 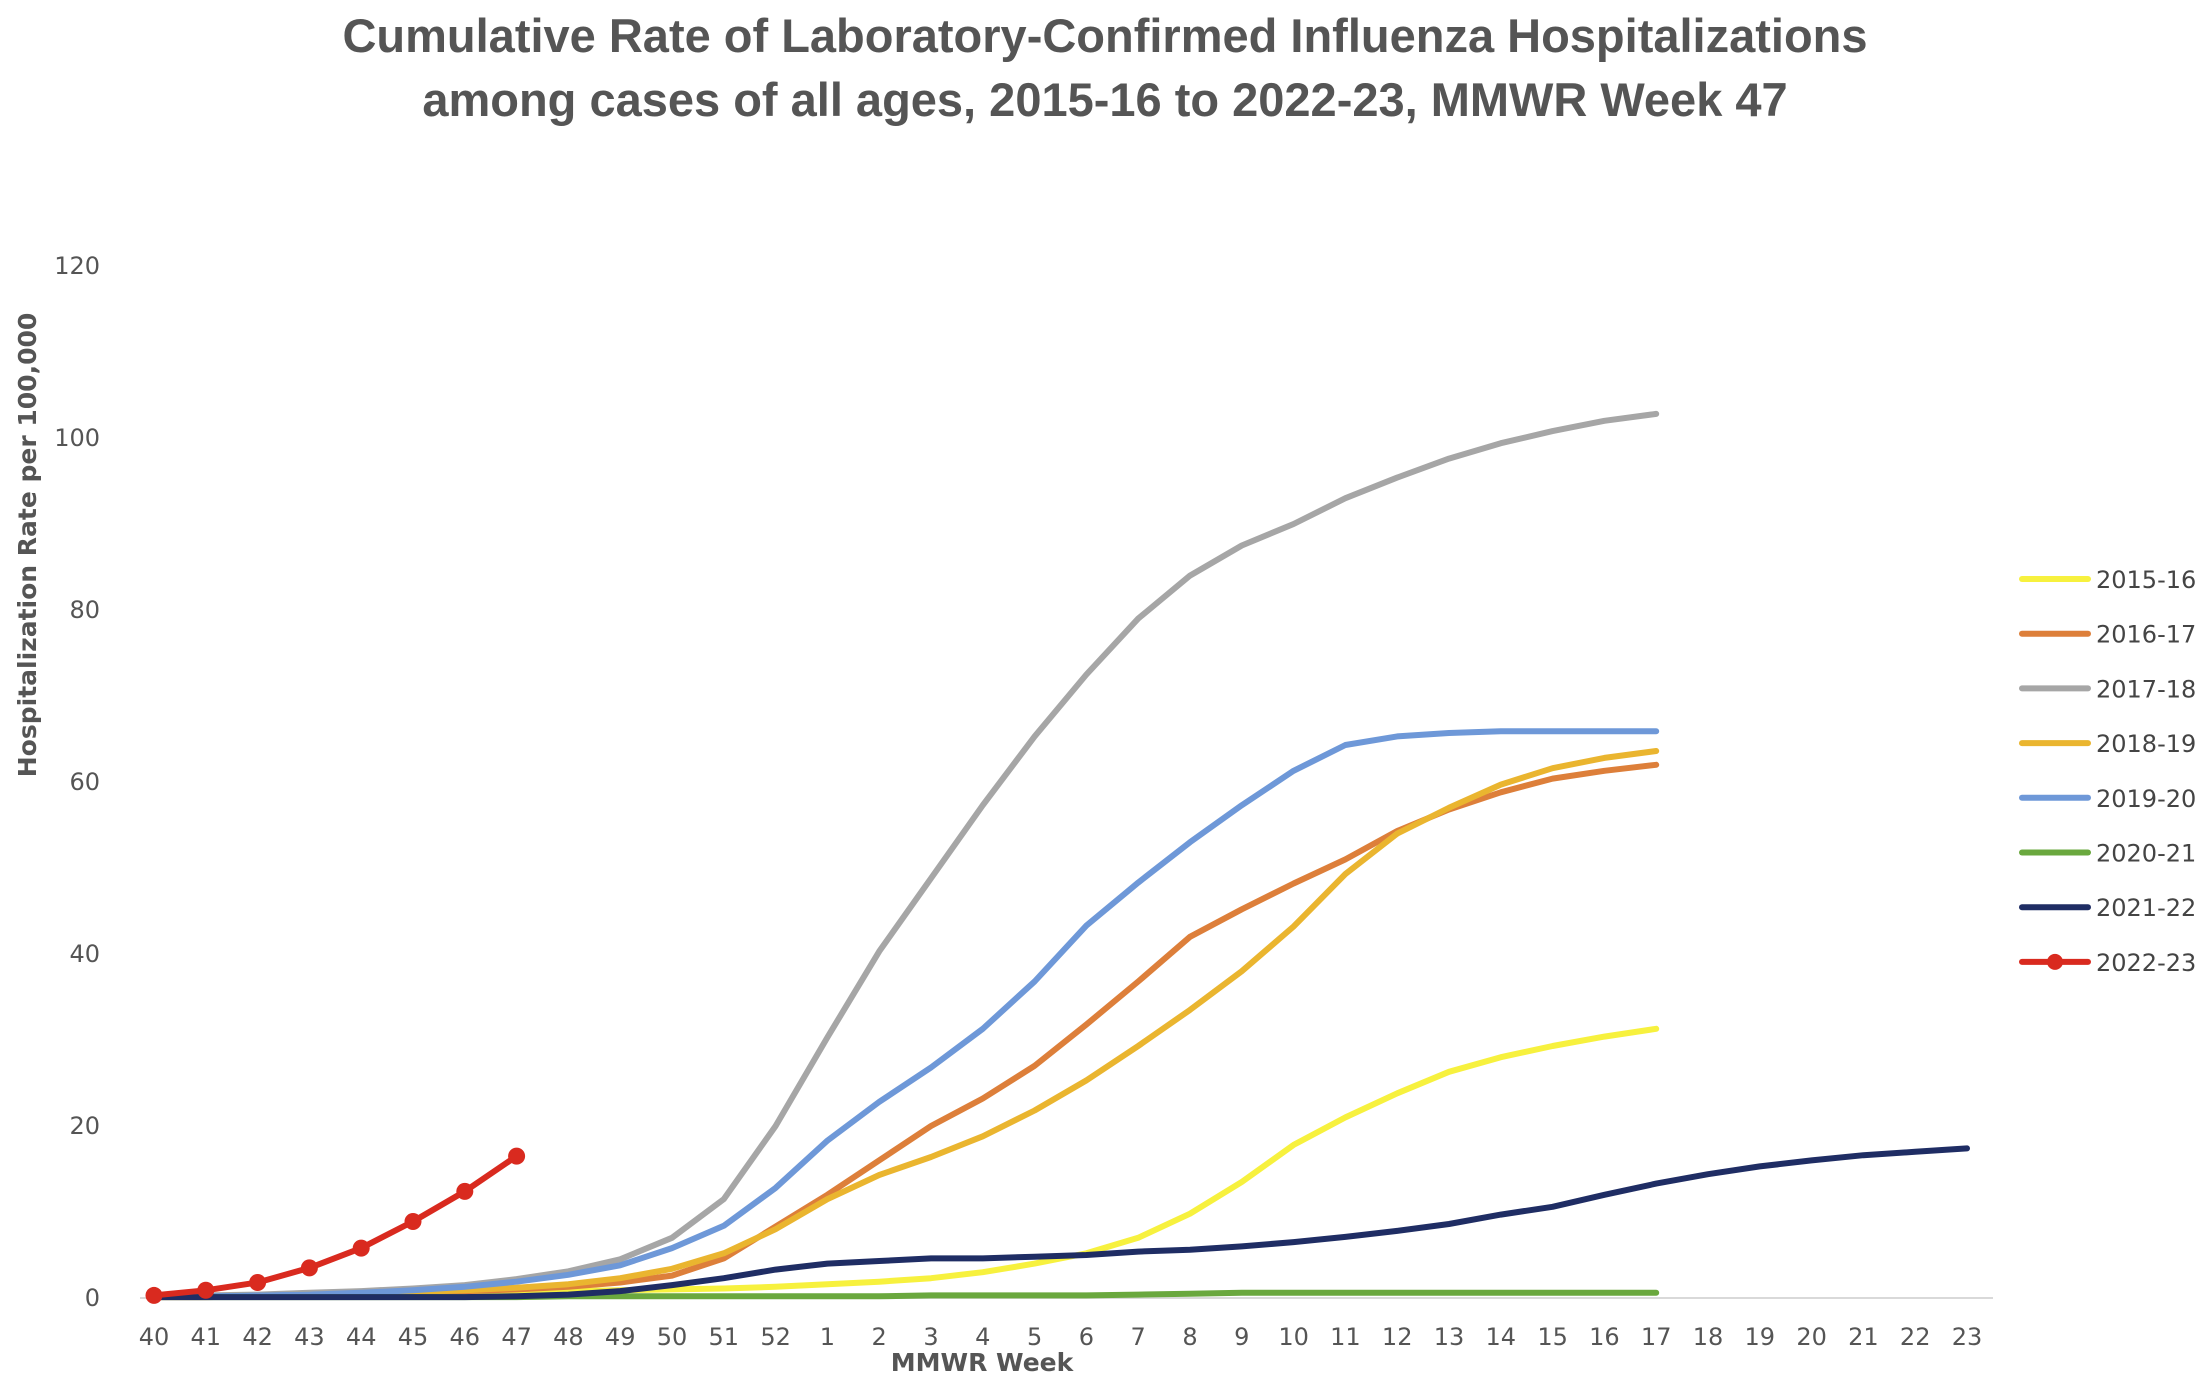 What do you see at coordinates (1967, 1337) in the screenshot?
I see `x-tick-label: 23` at bounding box center [1967, 1337].